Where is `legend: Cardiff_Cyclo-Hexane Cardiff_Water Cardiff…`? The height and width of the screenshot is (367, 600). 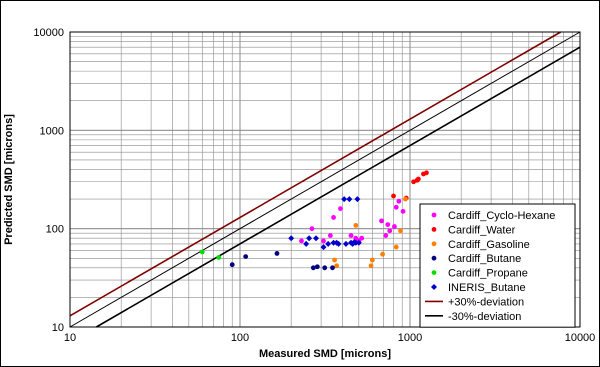 legend: Cardiff_Cyclo-Hexane Cardiff_Water Cardiff… is located at coordinates (497, 265).